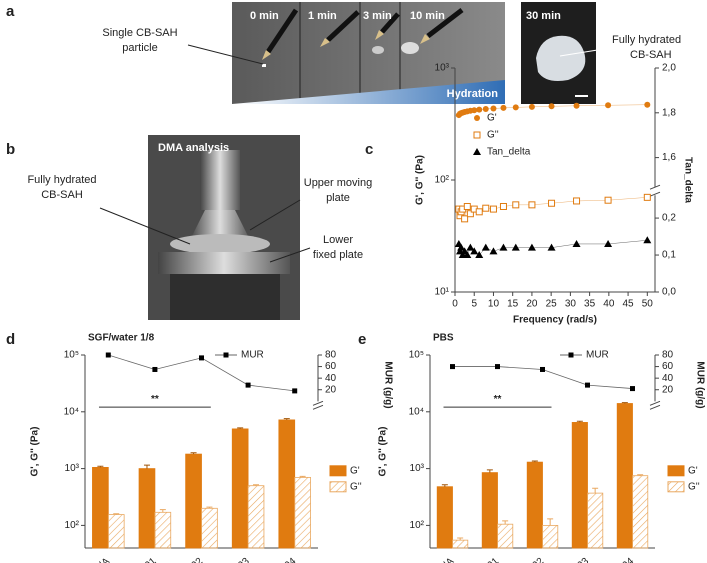 This screenshot has width=707, height=563. What do you see at coordinates (669, 157) in the screenshot?
I see `y2-tick-label: 1,6` at bounding box center [669, 157].